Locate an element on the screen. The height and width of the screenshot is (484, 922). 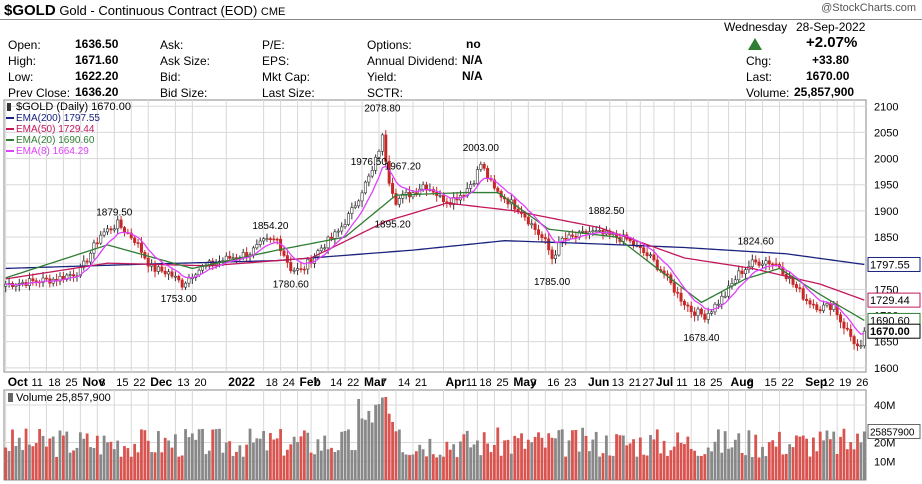
y-tick-label: 2100 is located at coordinates (886, 107).